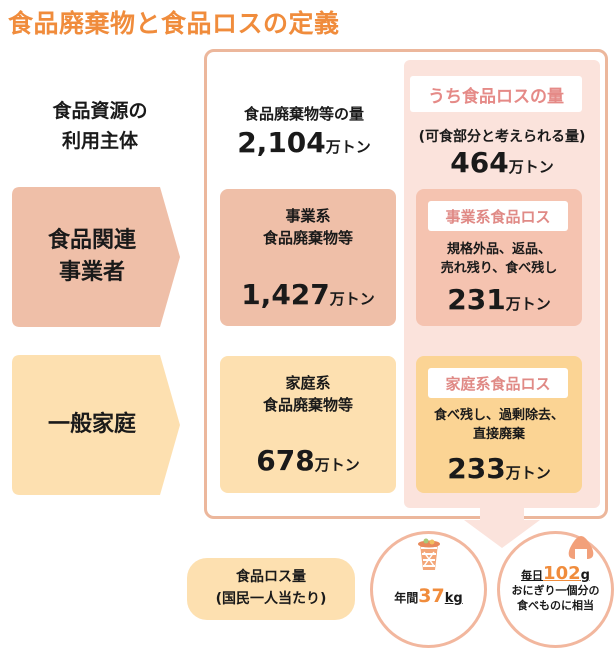 This screenshot has width=616, height=649. Describe the element at coordinates (99, 141) in the screenshot. I see `resource-user-header-line2: 利用主体` at that location.